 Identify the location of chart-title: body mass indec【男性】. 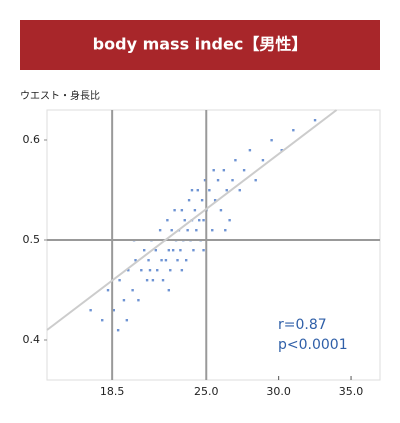
(200, 44).